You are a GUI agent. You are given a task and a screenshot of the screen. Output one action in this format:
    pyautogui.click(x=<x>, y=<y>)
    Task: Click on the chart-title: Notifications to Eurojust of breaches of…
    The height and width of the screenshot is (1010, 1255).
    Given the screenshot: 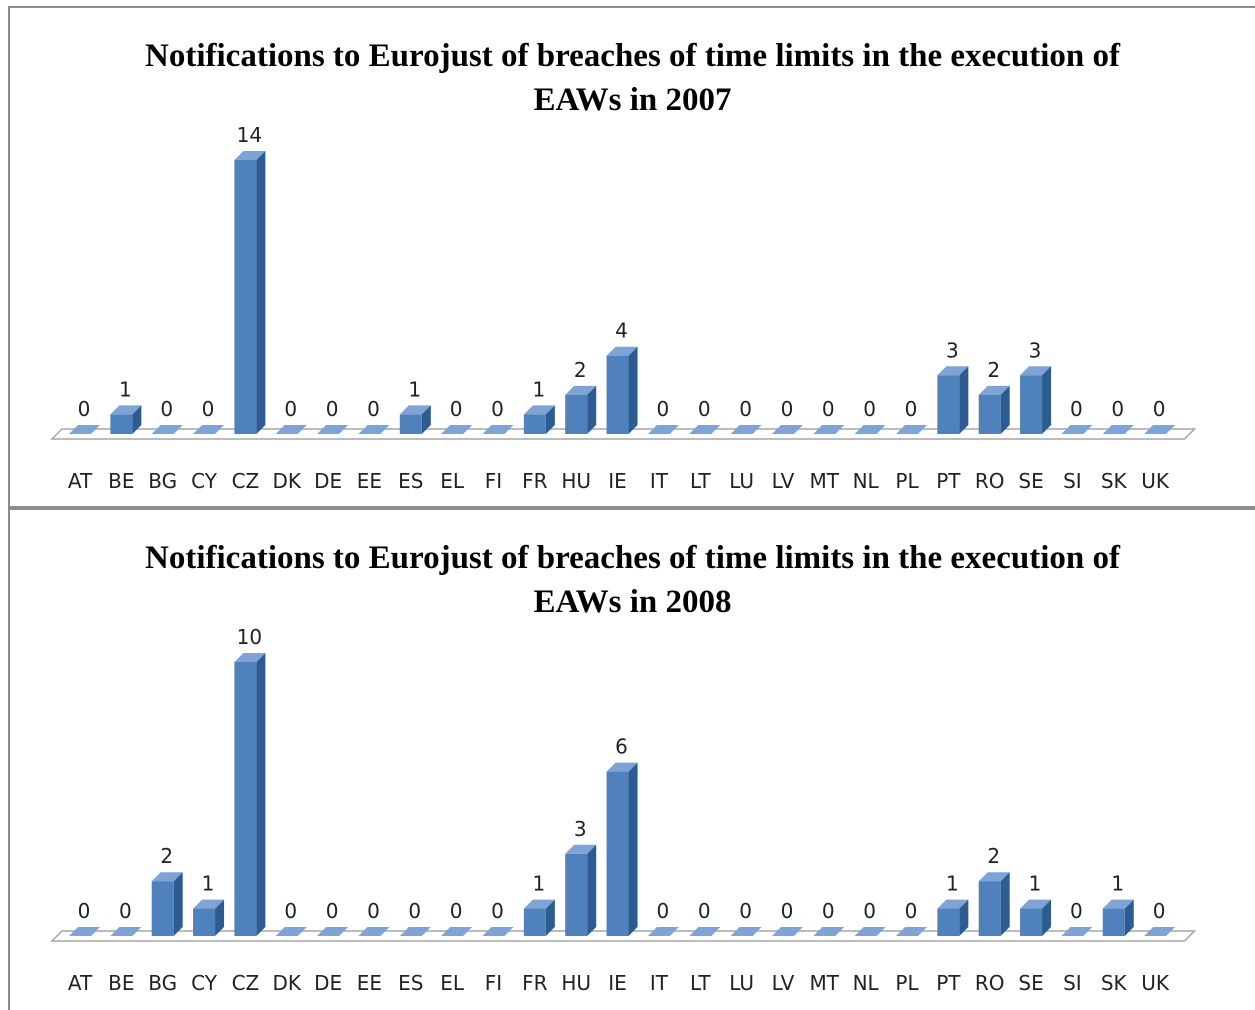 What is the action you would take?
    pyautogui.click(x=632, y=580)
    